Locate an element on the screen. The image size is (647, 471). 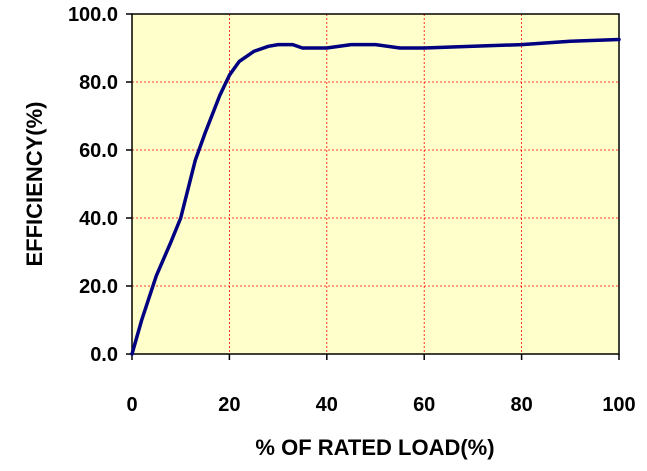
x-tick-label: 100 is located at coordinates (618, 405).